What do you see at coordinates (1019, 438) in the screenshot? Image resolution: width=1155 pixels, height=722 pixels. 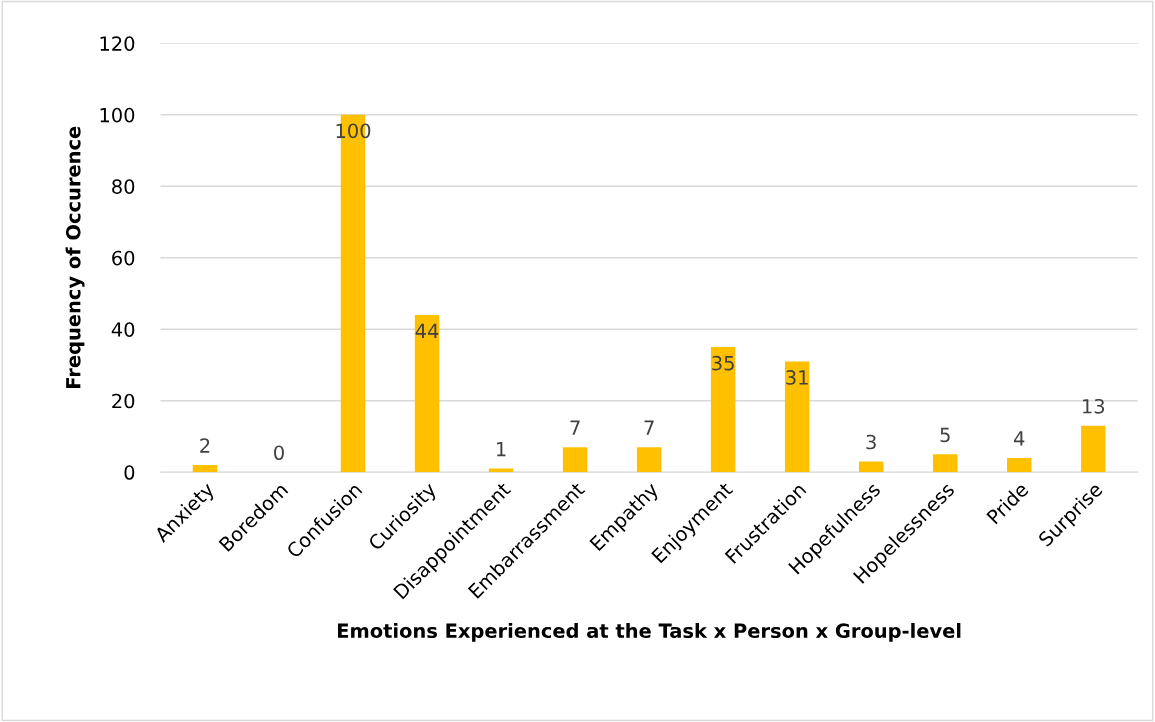 I see `data-label: 4` at bounding box center [1019, 438].